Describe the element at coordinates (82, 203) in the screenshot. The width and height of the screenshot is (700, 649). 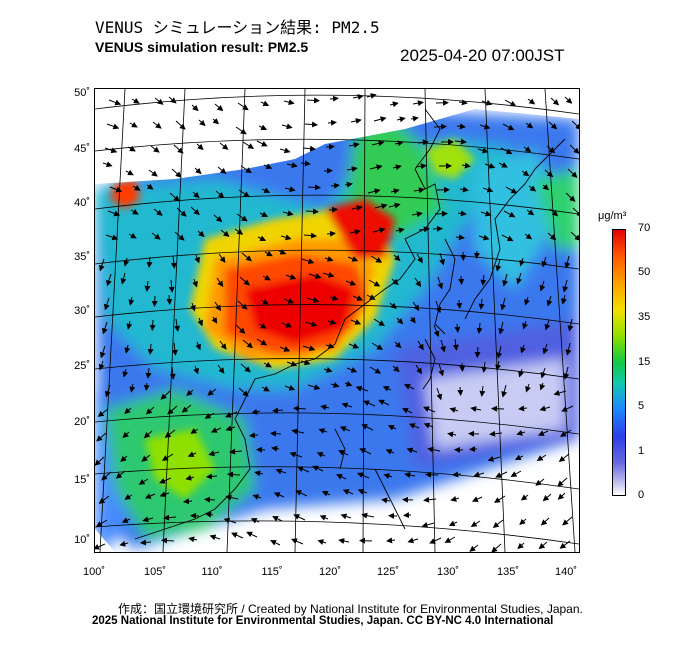
I see `lat-label-40: 40˚` at that location.